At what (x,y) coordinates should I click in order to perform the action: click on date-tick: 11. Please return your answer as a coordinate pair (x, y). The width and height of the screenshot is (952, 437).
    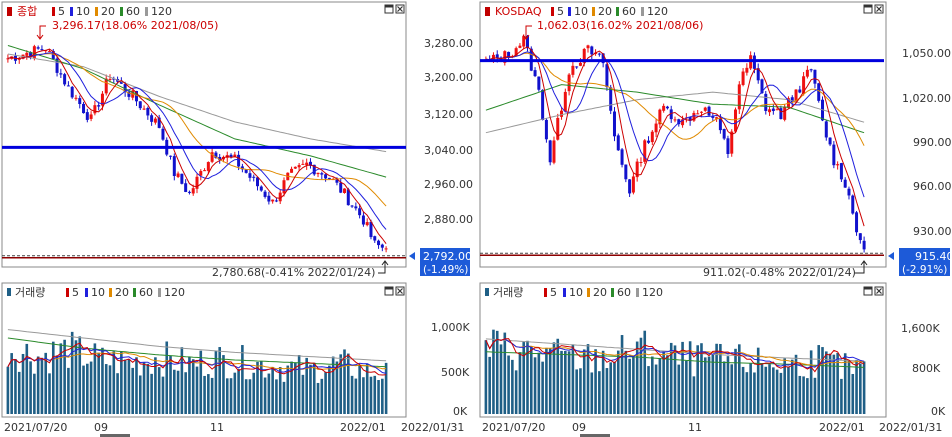
    Looking at the image, I should click on (695, 427).